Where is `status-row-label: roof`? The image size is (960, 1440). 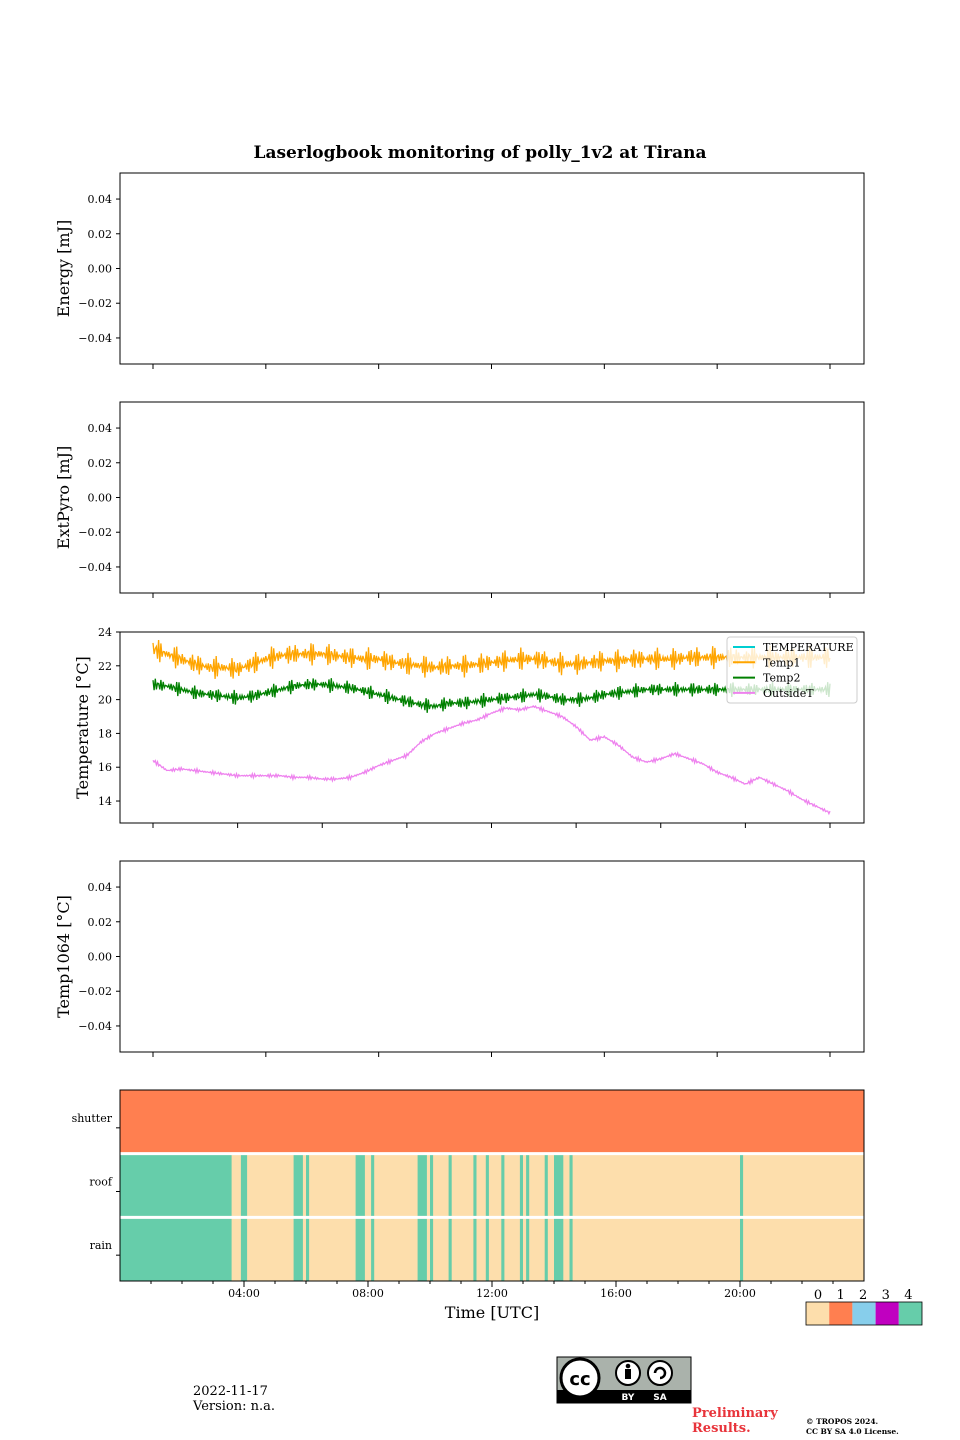 status-row-label: roof is located at coordinates (101, 1182).